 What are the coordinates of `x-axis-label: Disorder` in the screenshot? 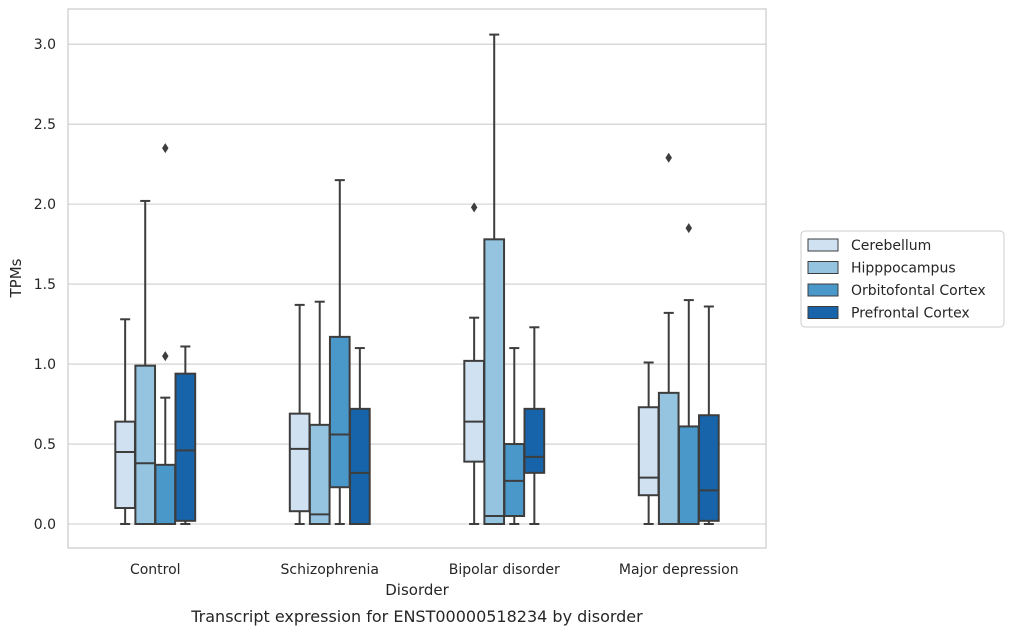 It's located at (417, 590).